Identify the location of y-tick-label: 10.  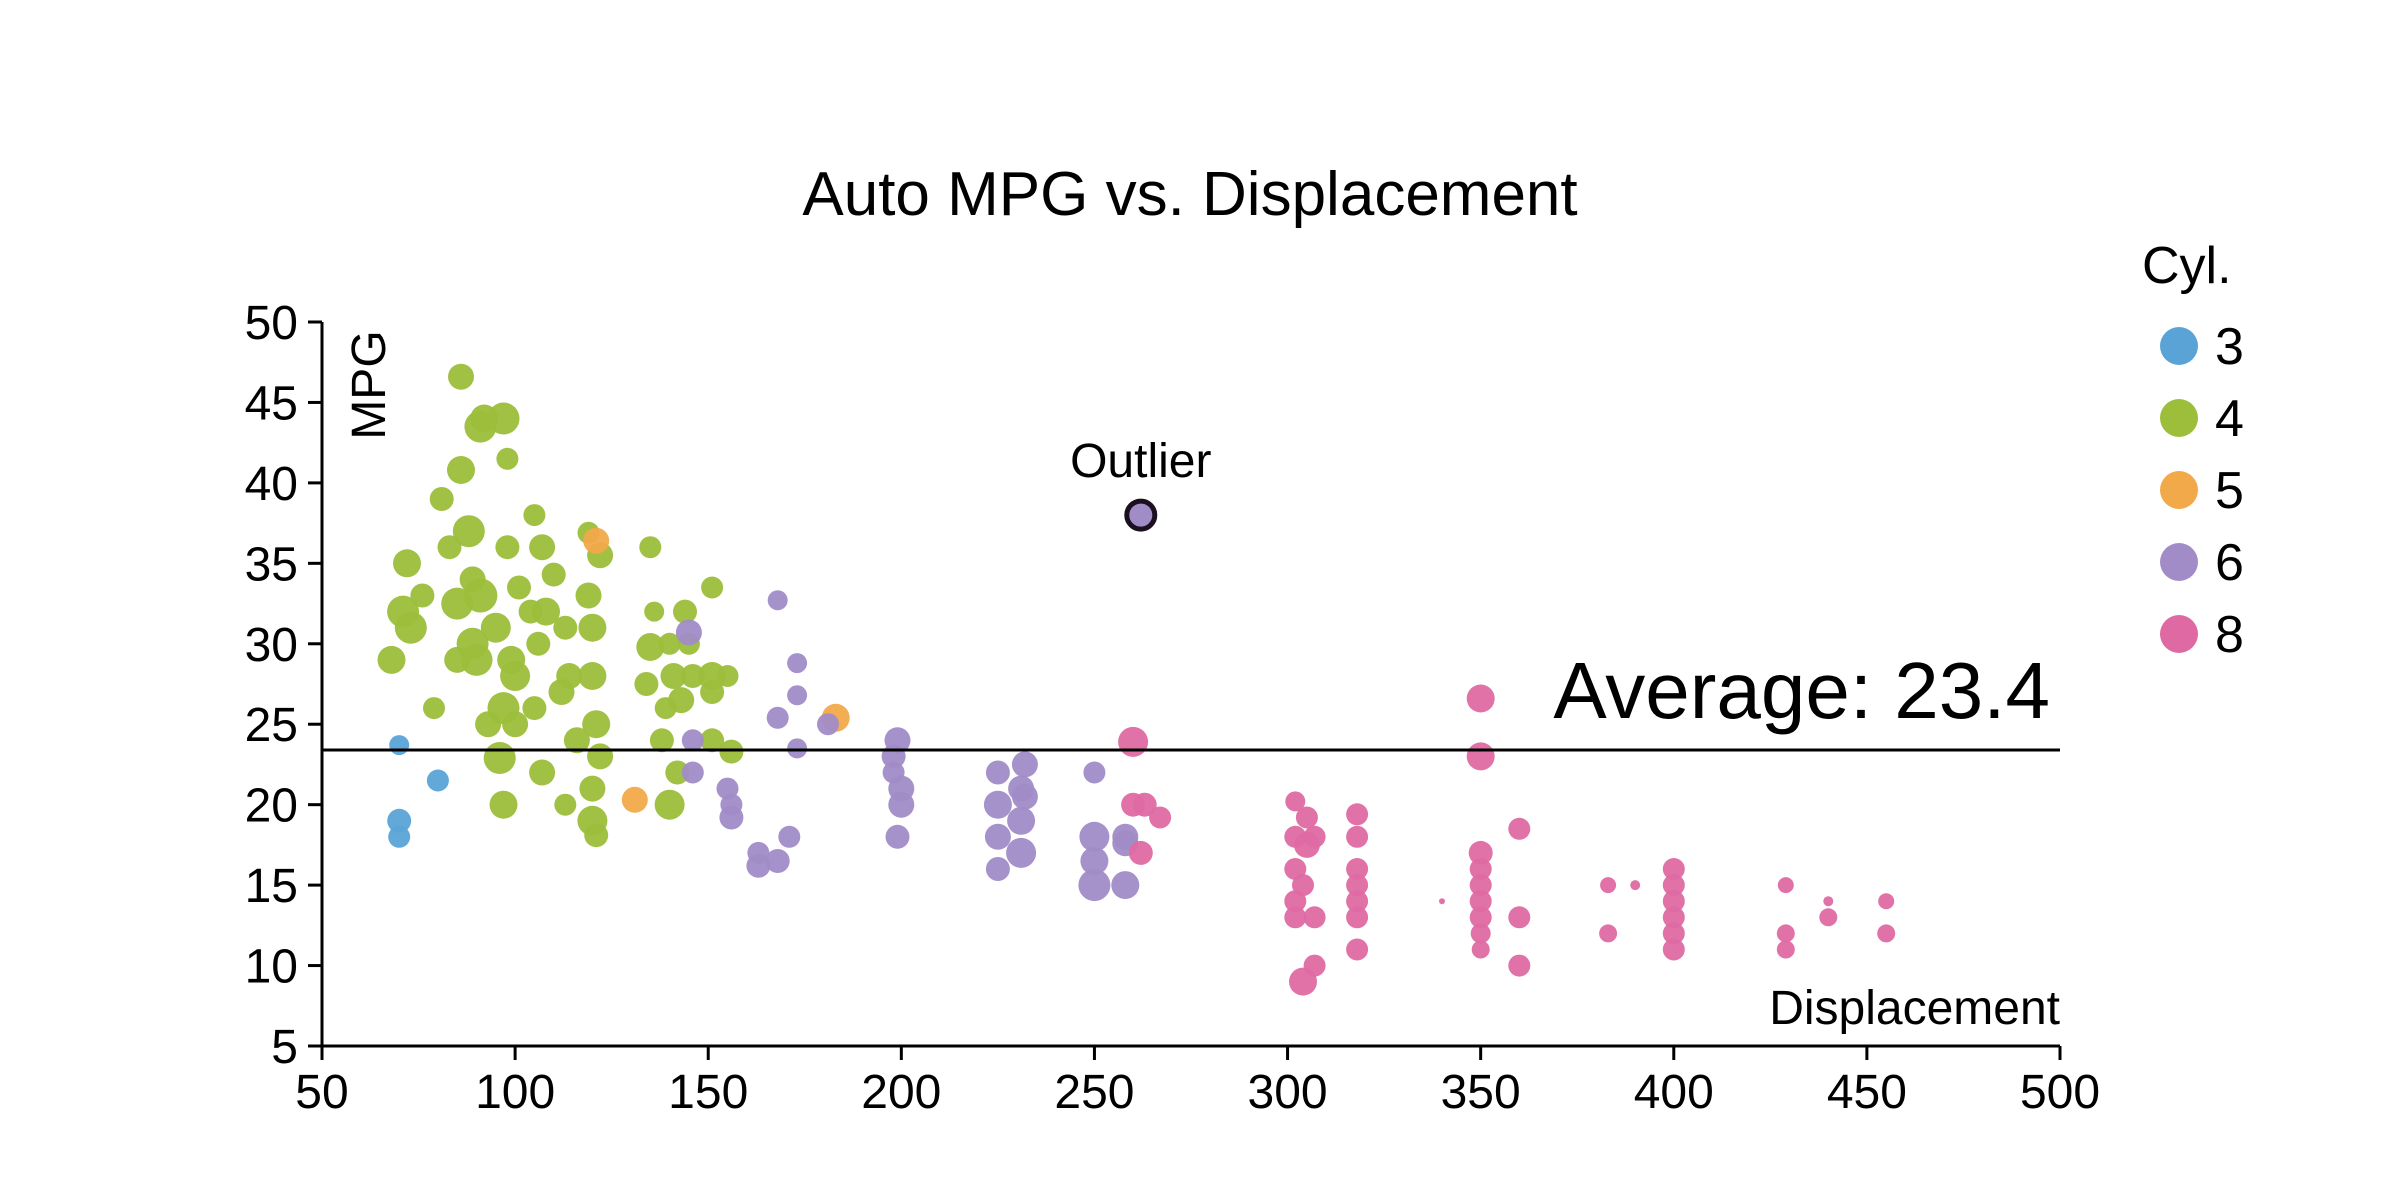
(271, 967).